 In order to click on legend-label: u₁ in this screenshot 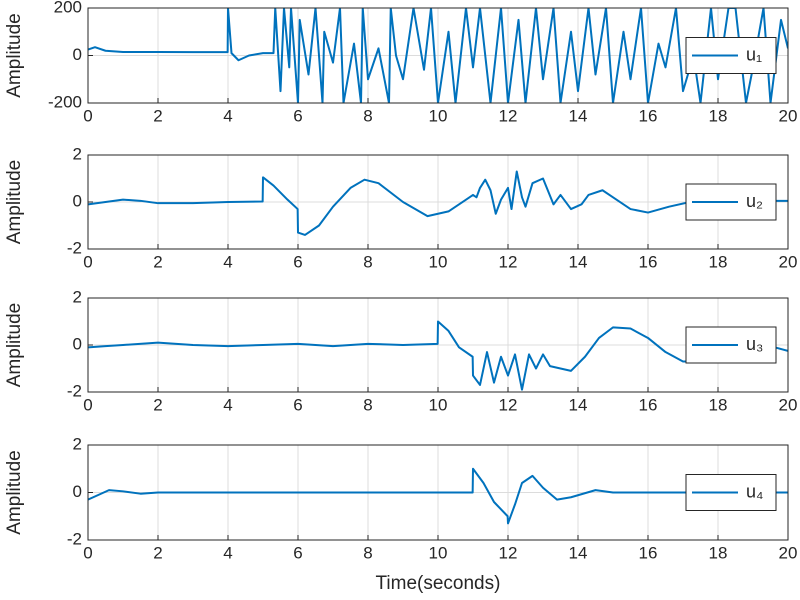, I will do `click(754, 54)`.